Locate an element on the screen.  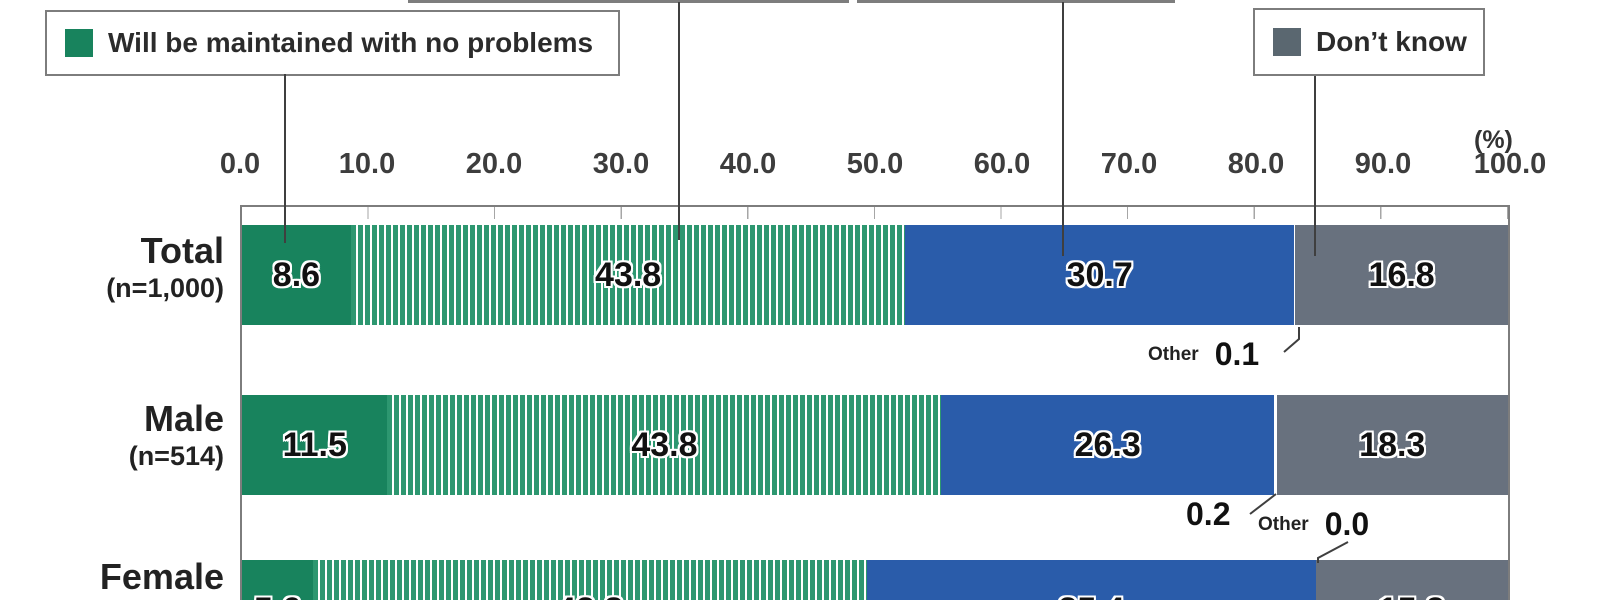
value-label: 30.7 is located at coordinates (1099, 274).